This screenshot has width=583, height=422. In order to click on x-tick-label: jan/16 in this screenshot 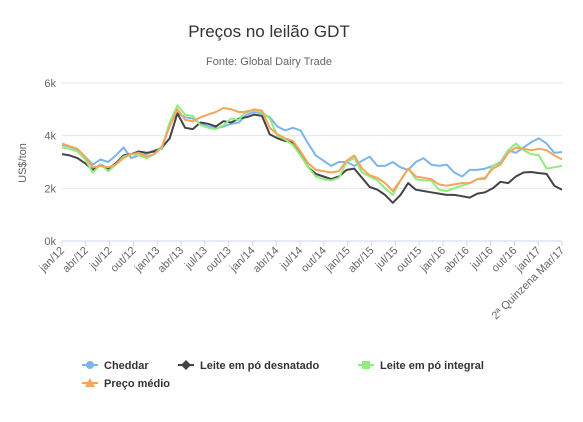, I will do `click(433, 260)`.